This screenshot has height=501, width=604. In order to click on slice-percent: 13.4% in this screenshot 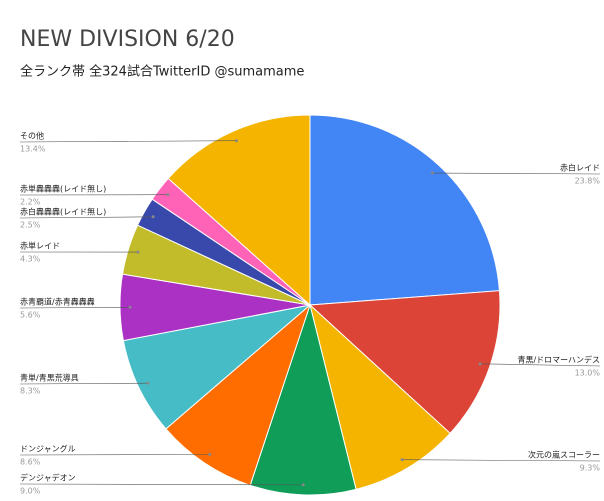, I will do `click(33, 149)`.